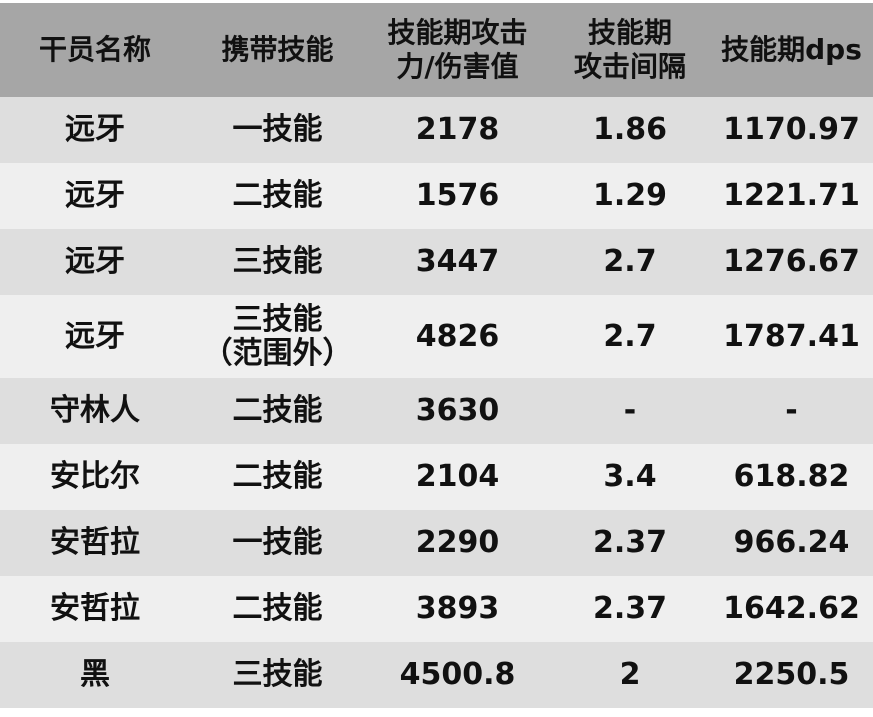  I want to click on cell-attack: 3630, so click(457, 411).